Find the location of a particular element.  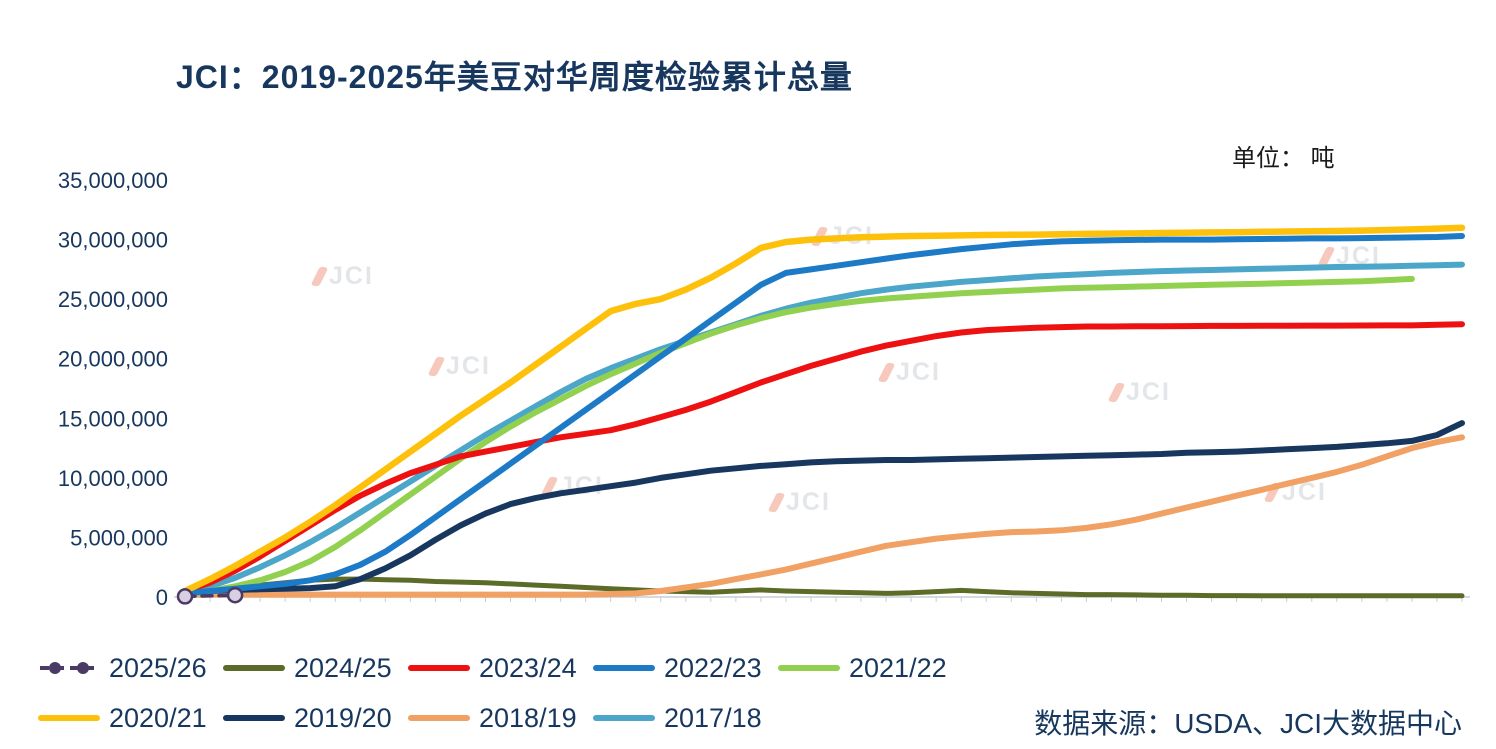

y-axis-label: 25,000,000 is located at coordinates (113, 299).